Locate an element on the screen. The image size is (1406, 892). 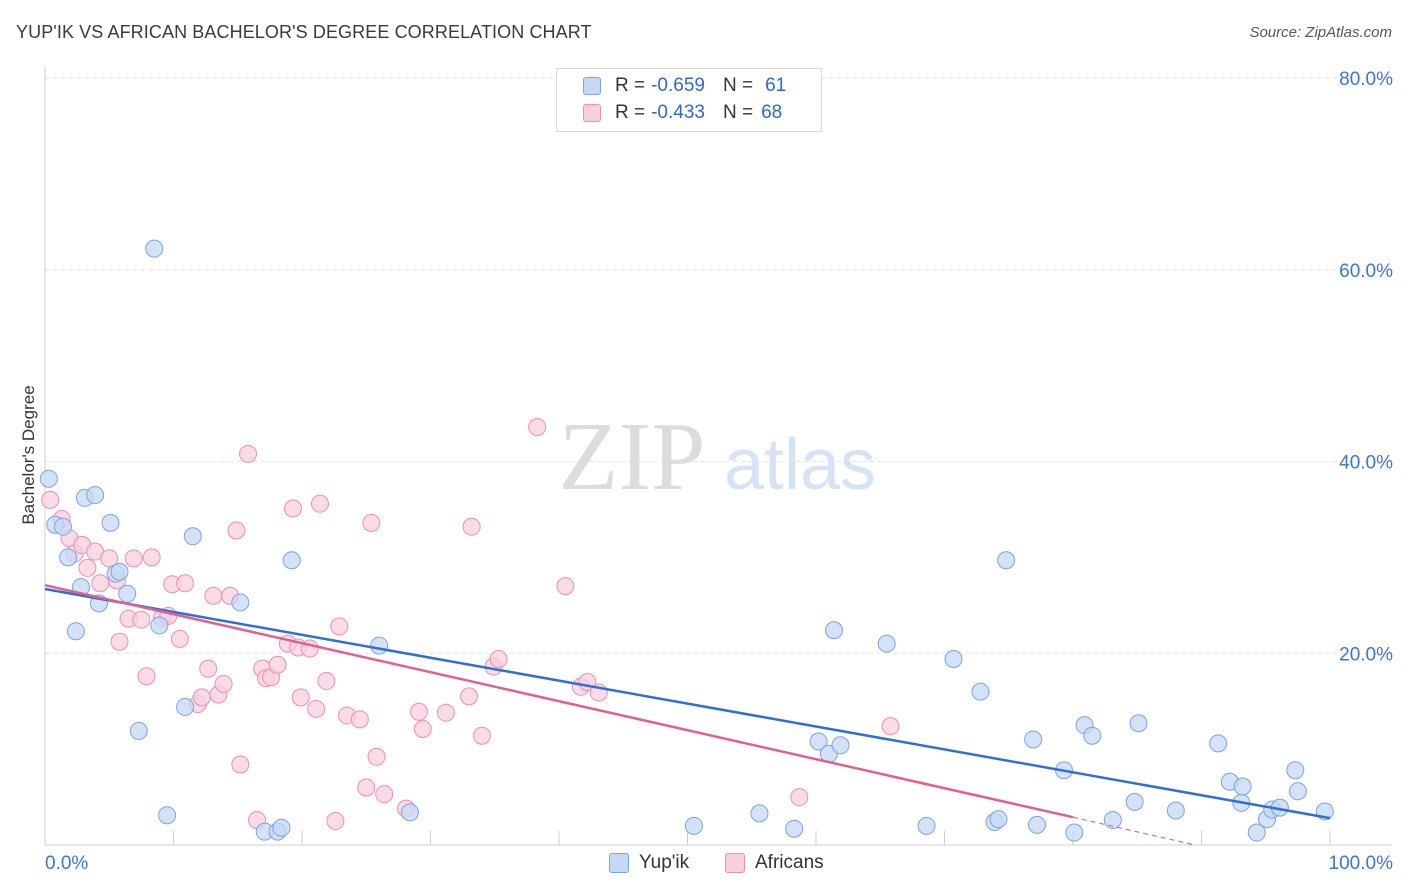
y-axis-label: Bachelor's Degree is located at coordinates (28, 454).